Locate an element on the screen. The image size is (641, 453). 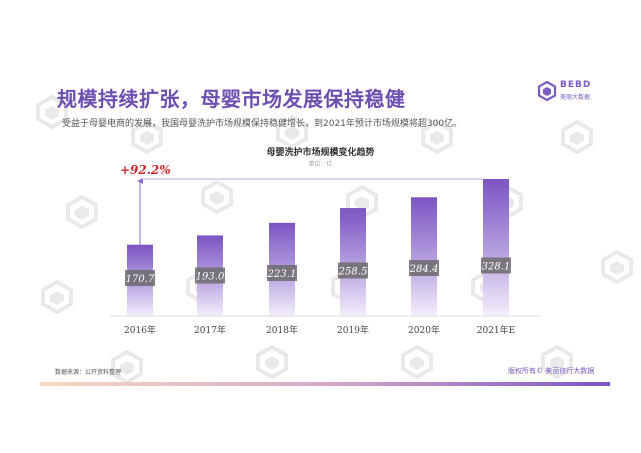
growth-annotation: +92.2% is located at coordinates (301, 204).